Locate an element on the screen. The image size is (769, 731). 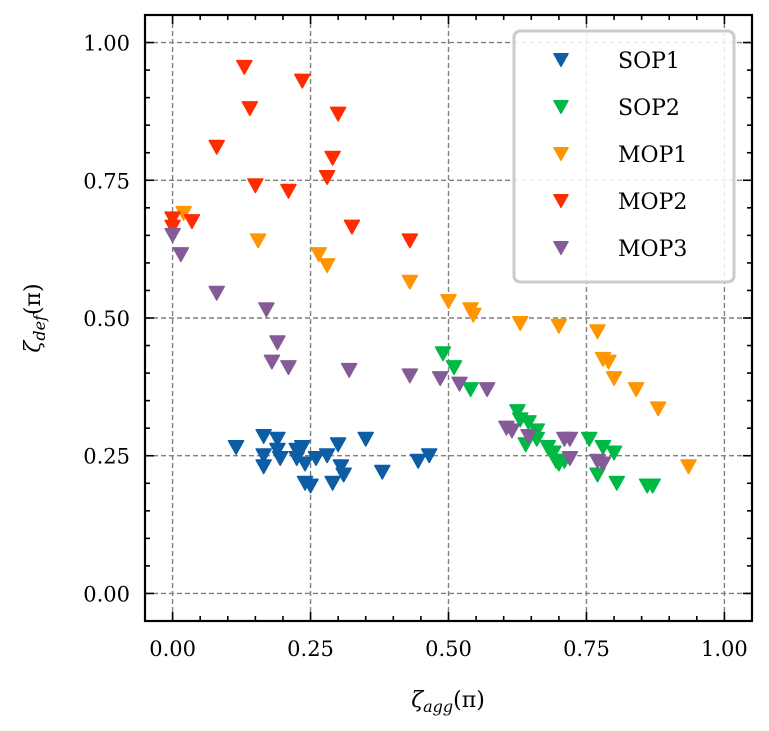
y-tick-label: 1.00 is located at coordinates (106, 44).